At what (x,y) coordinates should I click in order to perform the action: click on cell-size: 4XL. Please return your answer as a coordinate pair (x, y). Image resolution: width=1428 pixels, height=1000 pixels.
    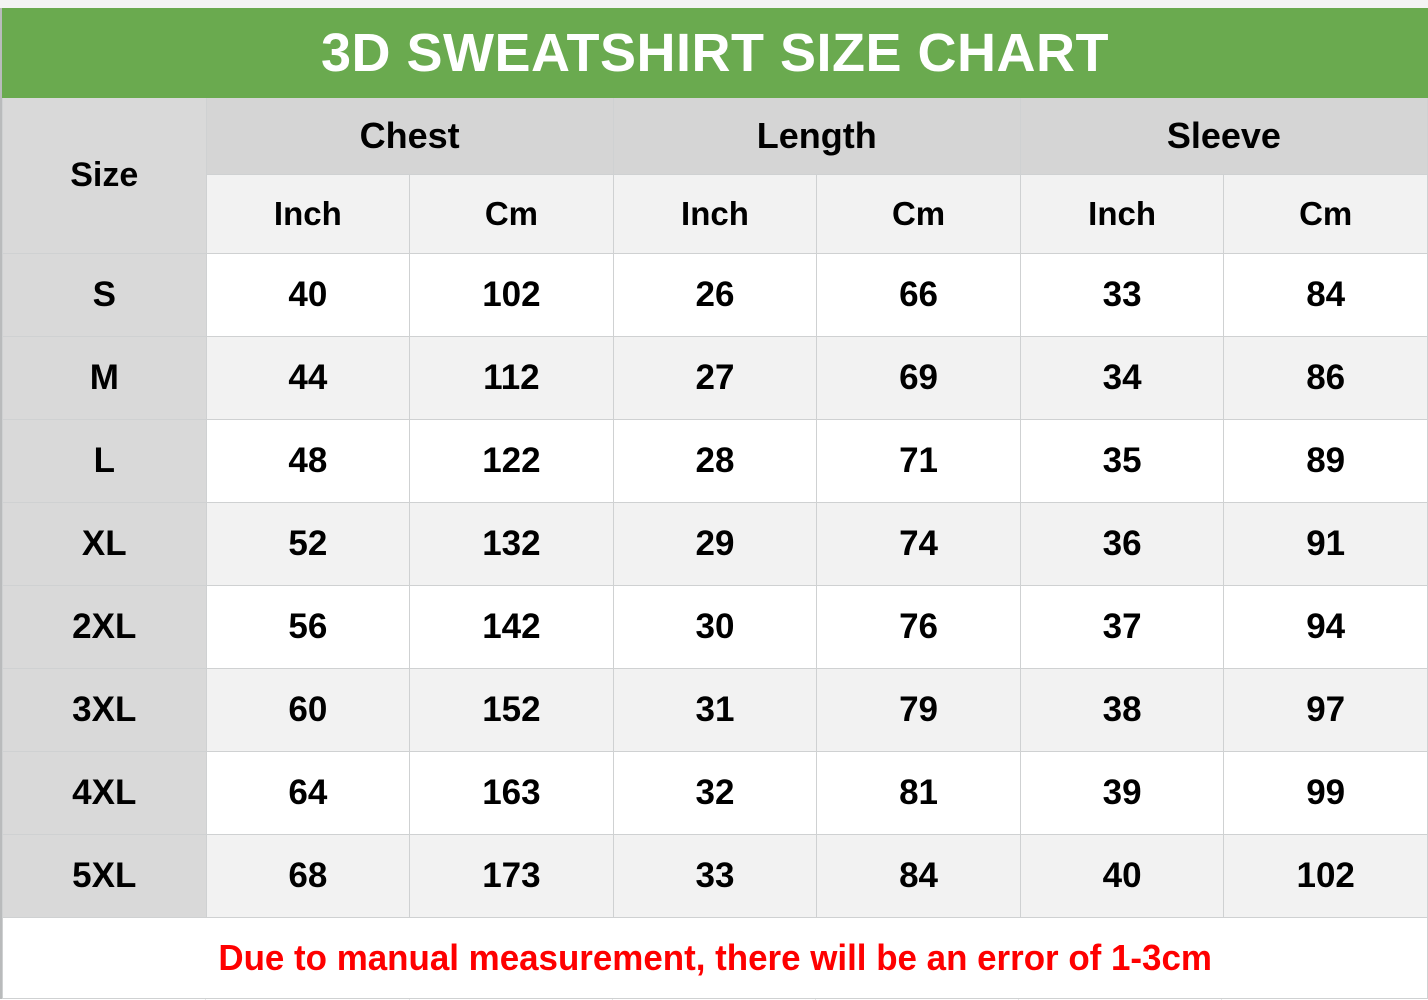
    Looking at the image, I should click on (104, 793).